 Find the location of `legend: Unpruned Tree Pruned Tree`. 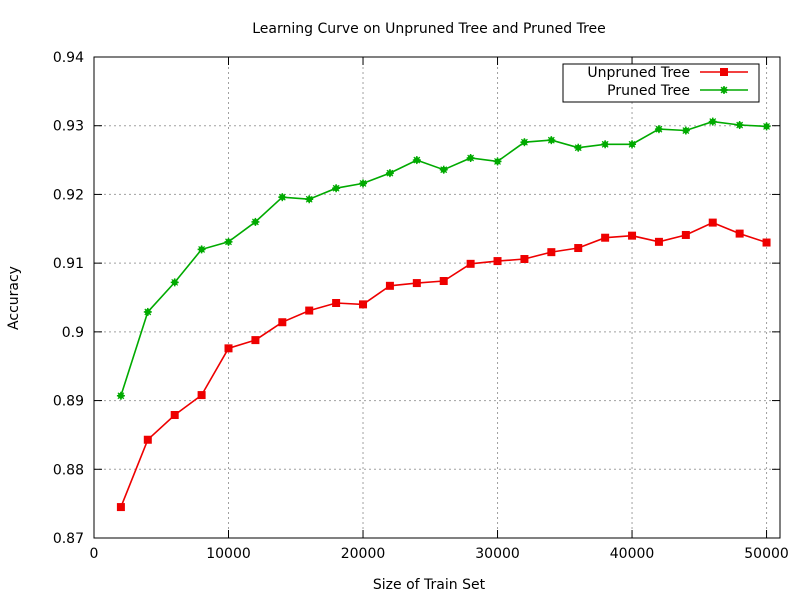

legend: Unpruned Tree Pruned Tree is located at coordinates (661, 83).